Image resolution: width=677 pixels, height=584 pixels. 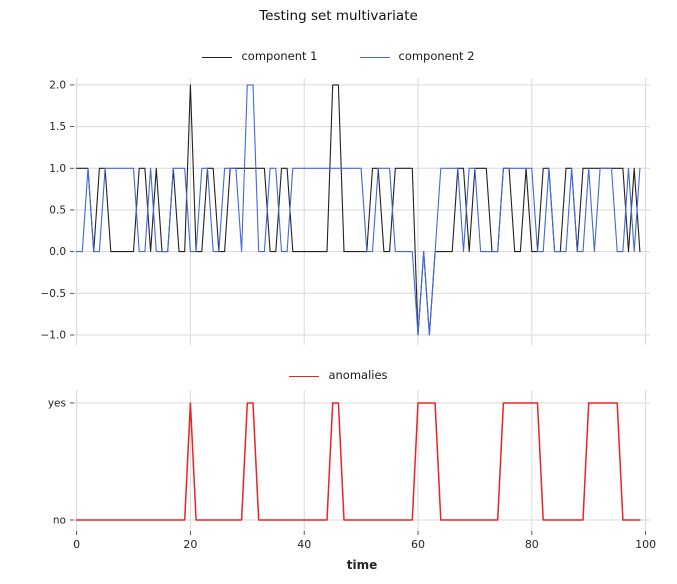 What do you see at coordinates (76, 544) in the screenshot?
I see `svg-text: 0` at bounding box center [76, 544].